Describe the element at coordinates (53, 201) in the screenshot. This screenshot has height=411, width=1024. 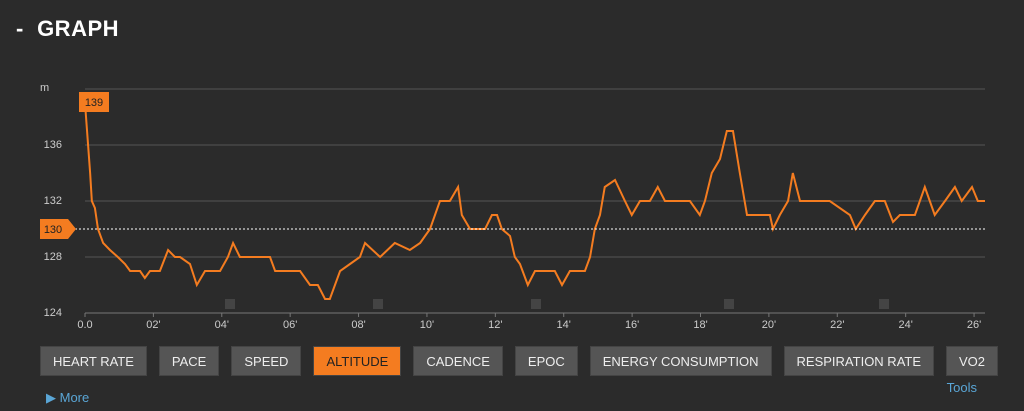
I see `y-tick-label: 132` at that location.